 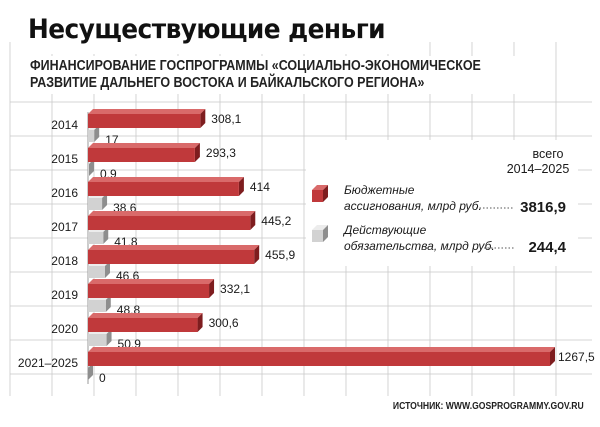 I want to click on legend-label-line2: обязательства, млрд руб., so click(x=419, y=246).